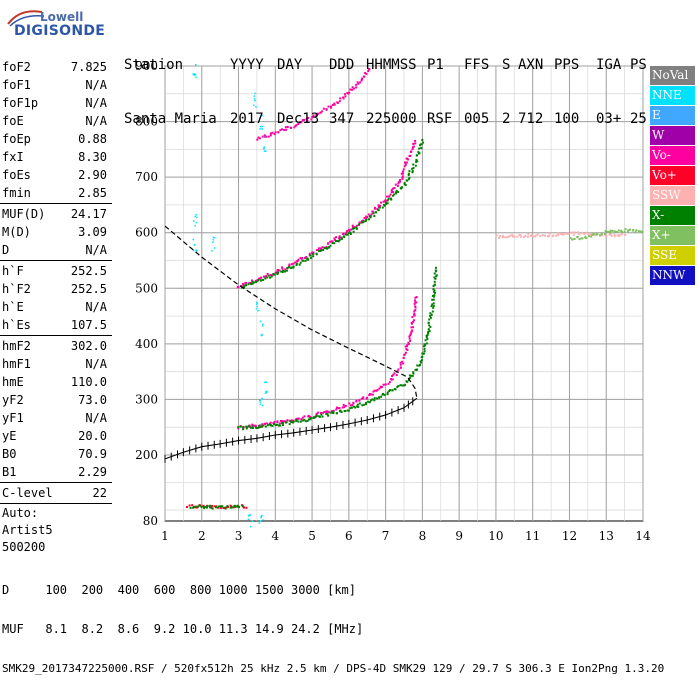 The height and width of the screenshot is (688, 700). Describe the element at coordinates (672, 95) in the screenshot. I see `legend-item-nne: NNE` at that location.